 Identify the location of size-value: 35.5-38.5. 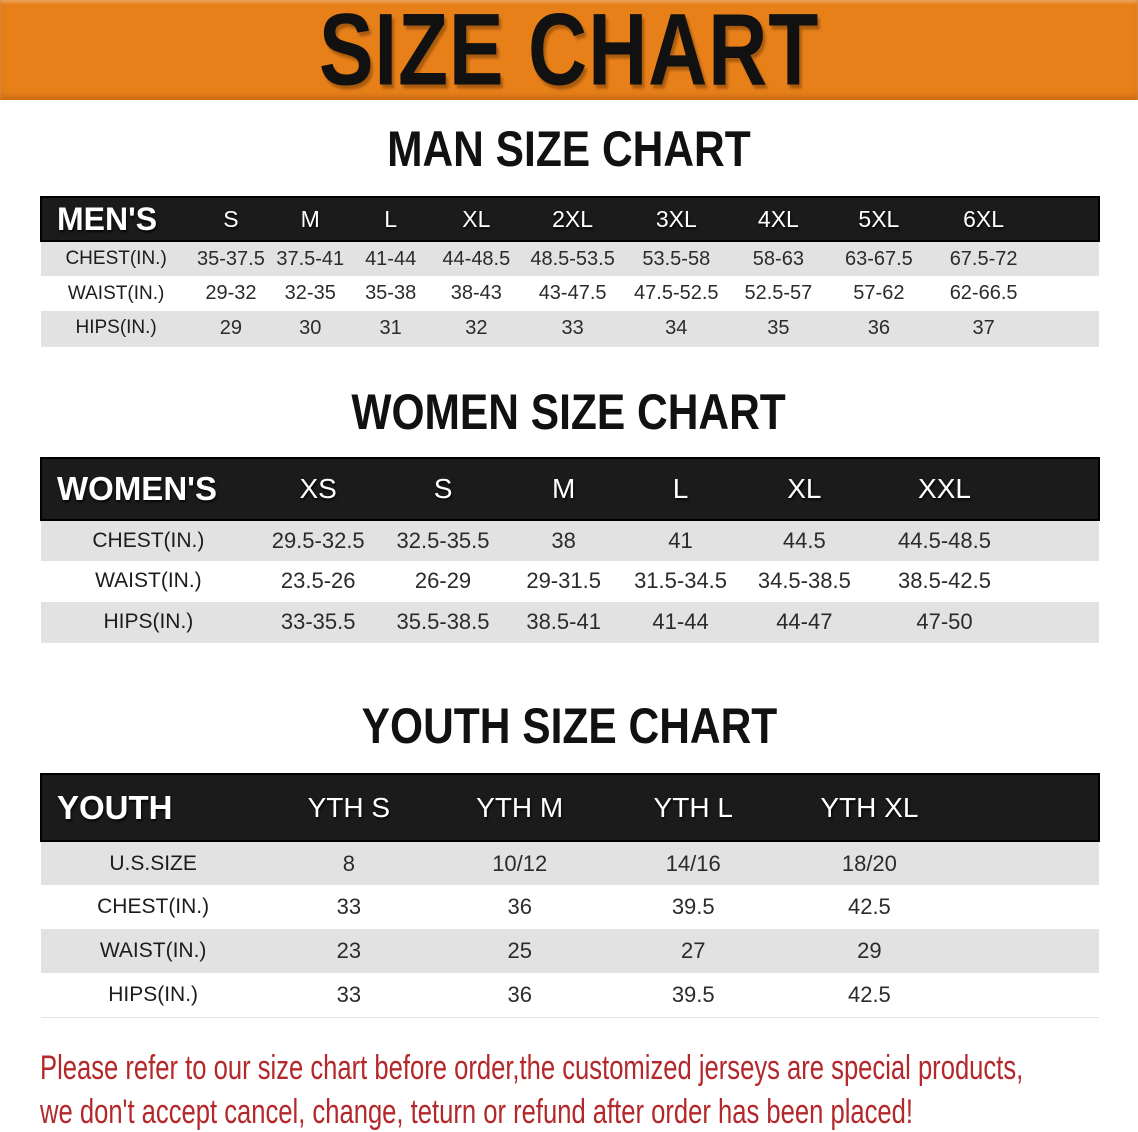
(443, 621).